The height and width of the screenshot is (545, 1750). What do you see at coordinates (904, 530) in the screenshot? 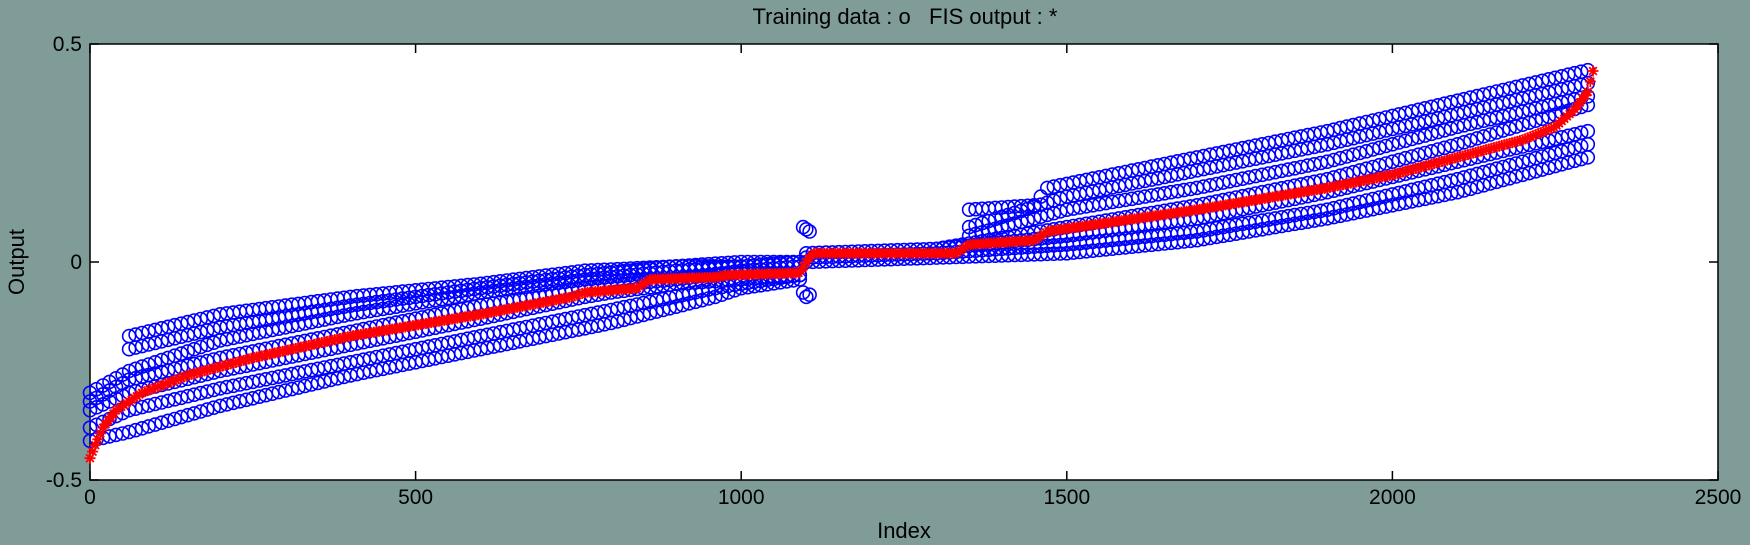
I see `x-axis-label: Index` at bounding box center [904, 530].